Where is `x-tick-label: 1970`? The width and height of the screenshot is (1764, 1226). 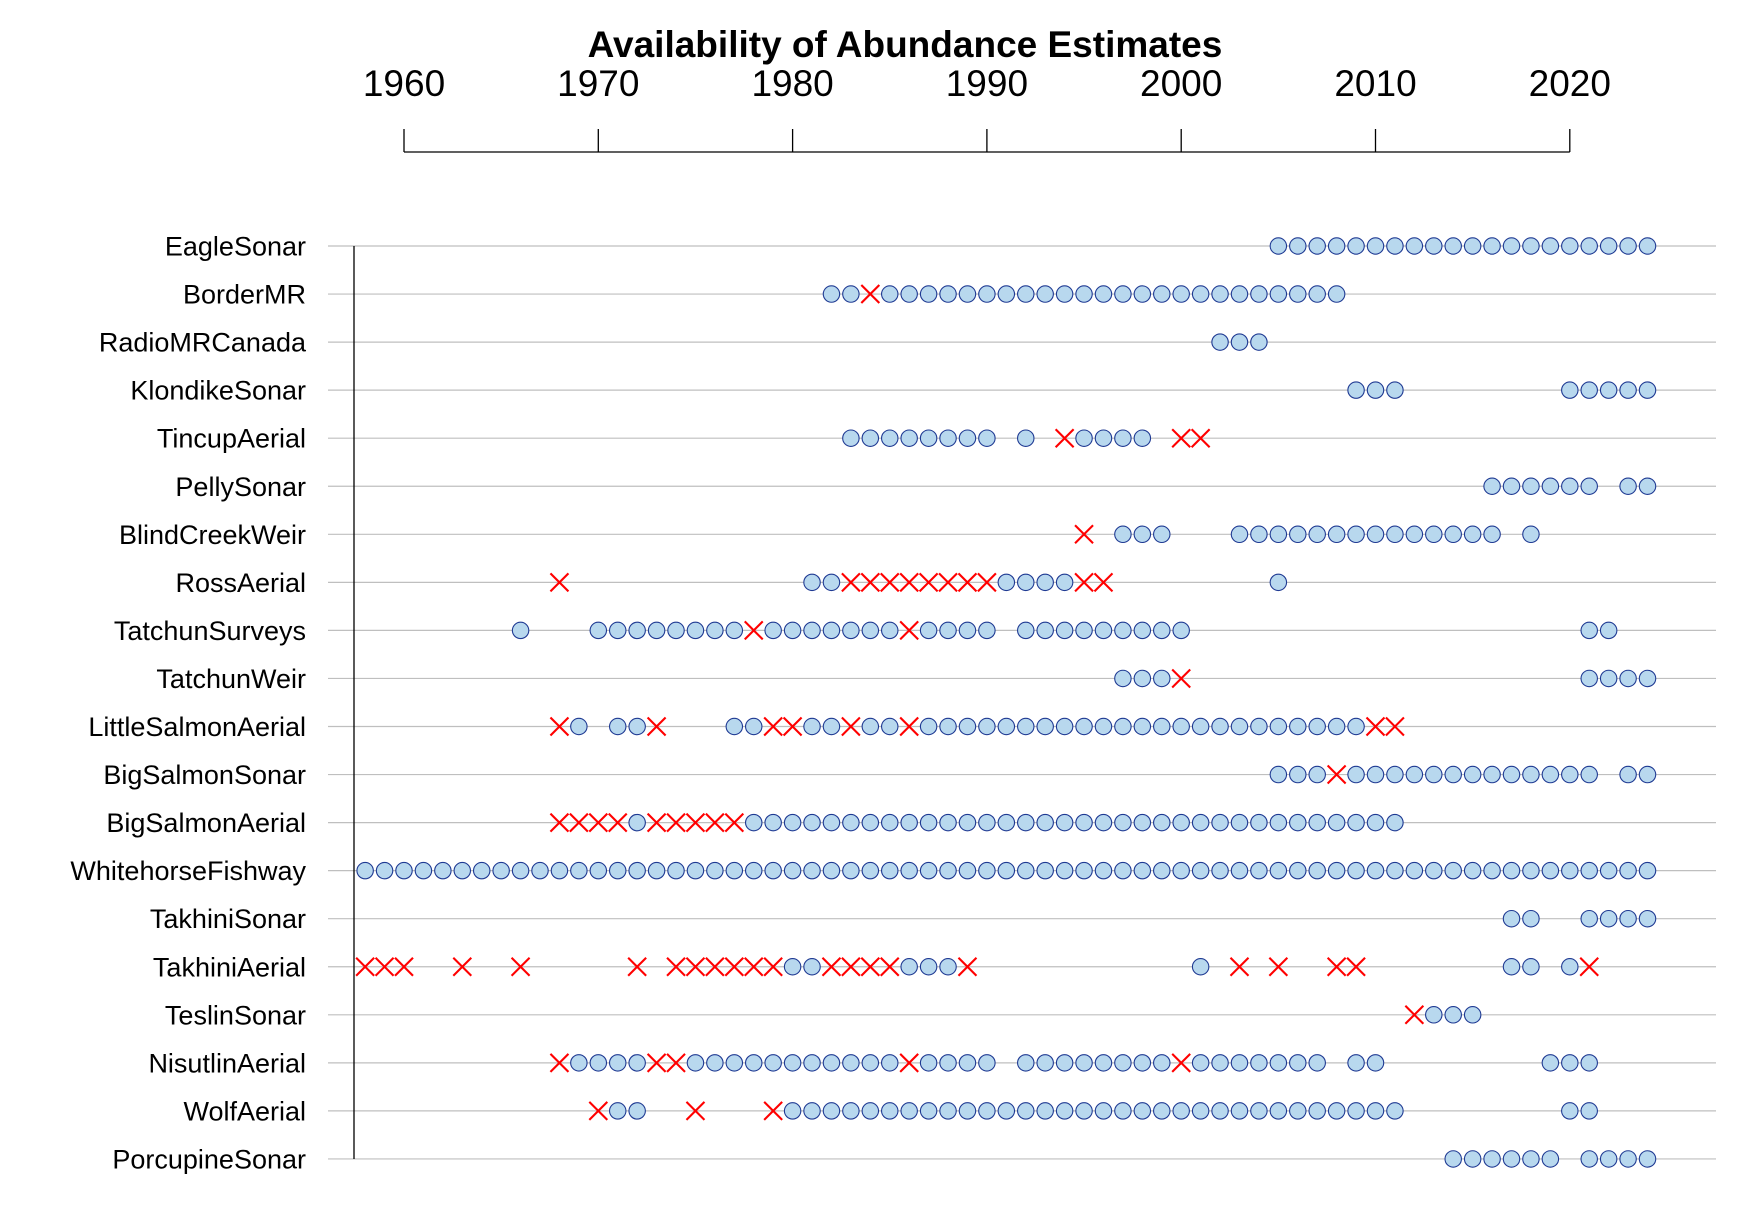
x-tick-label: 1970 is located at coordinates (598, 83).